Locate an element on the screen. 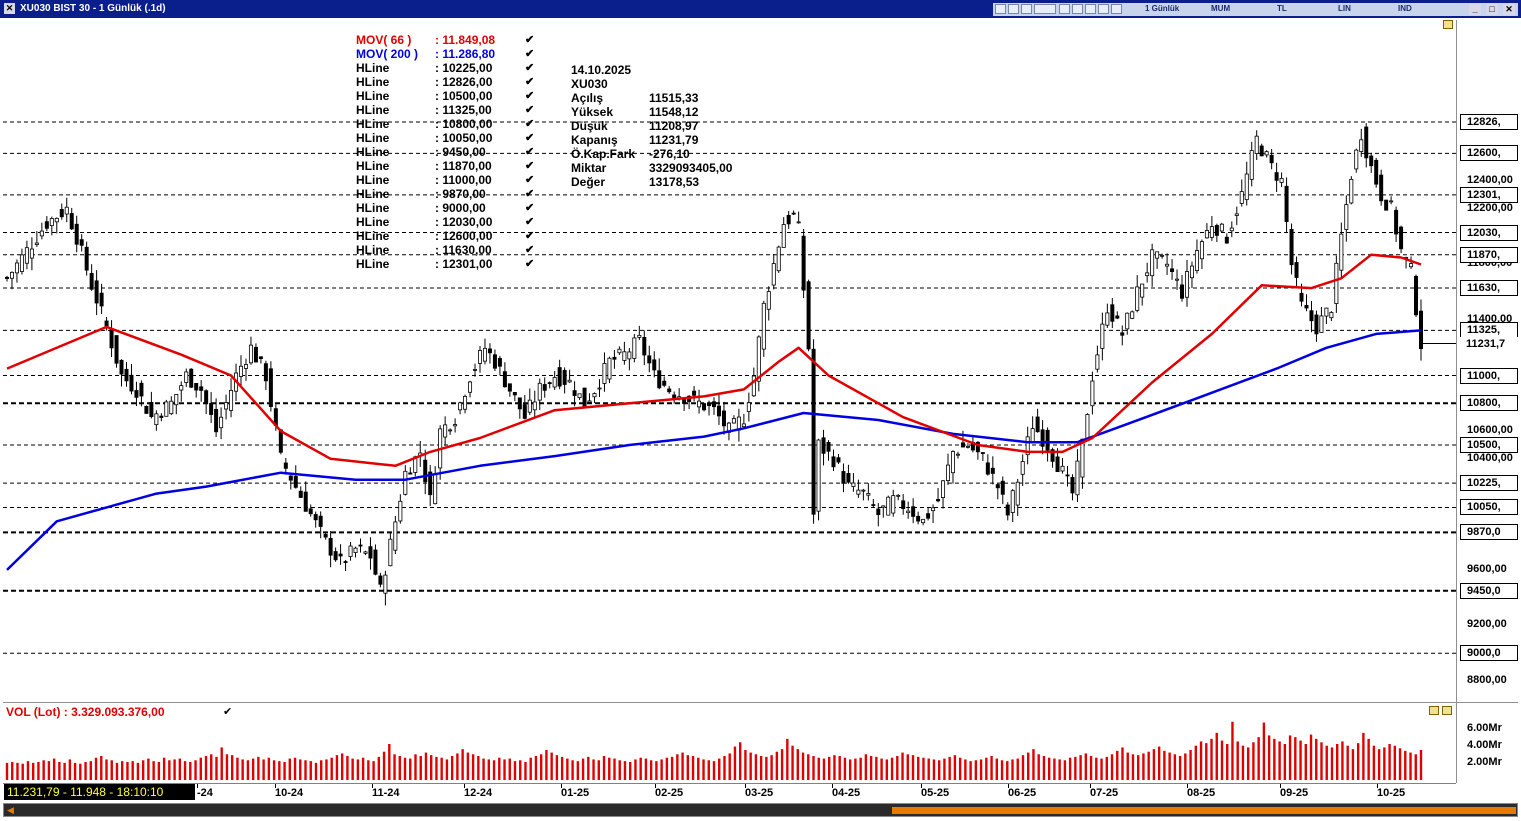 This screenshot has width=1521, height=821. tools-icon is located at coordinates (1116, 9).